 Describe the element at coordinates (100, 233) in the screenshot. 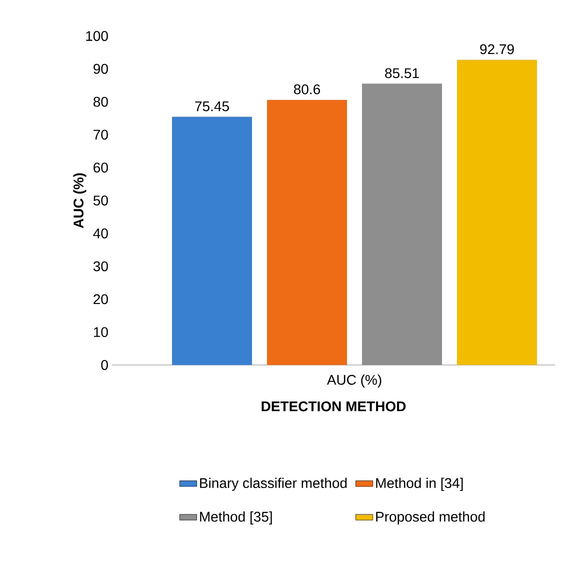

I see `y-tick-label: 40` at that location.